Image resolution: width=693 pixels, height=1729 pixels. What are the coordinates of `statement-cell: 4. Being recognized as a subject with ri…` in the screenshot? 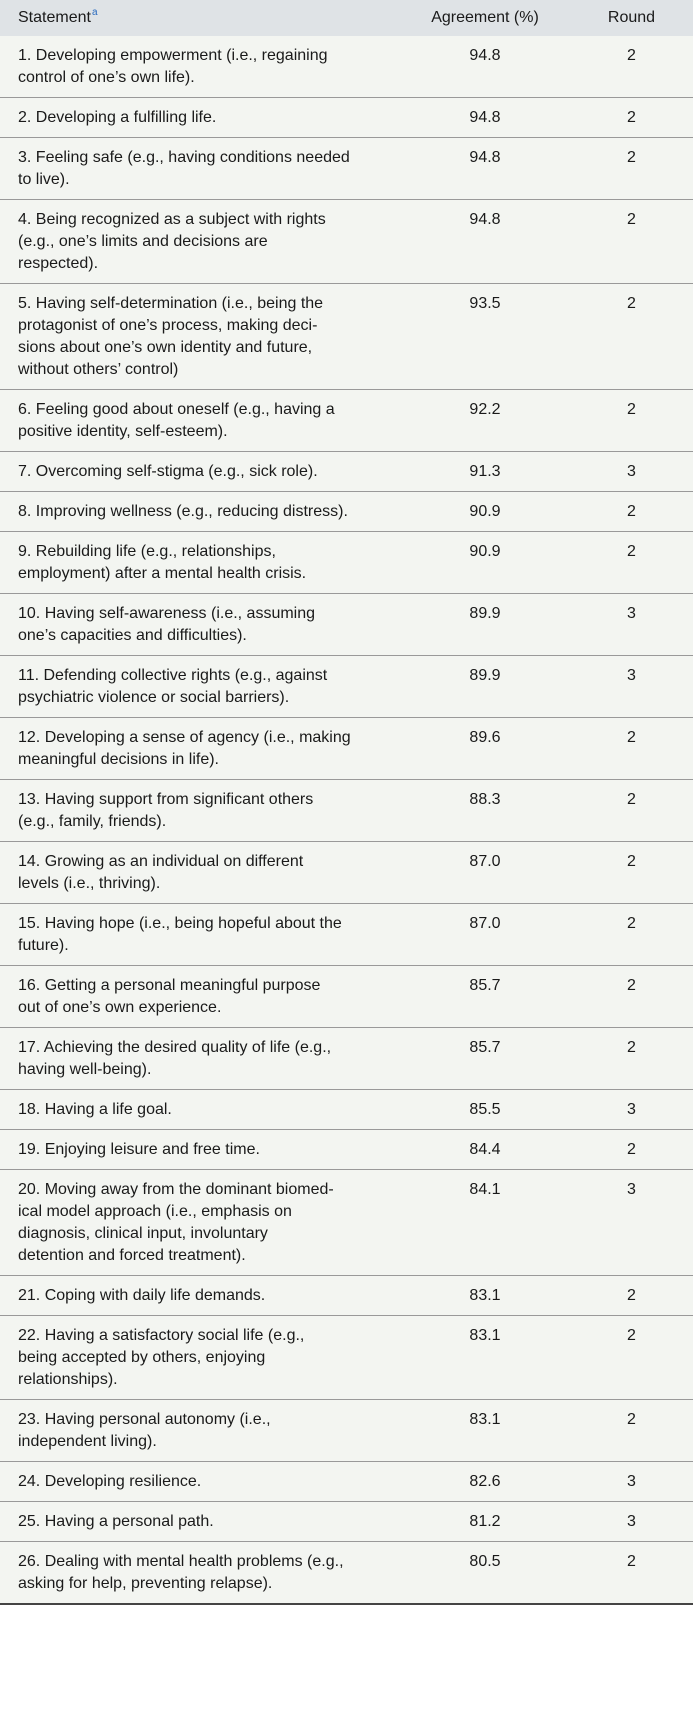 It's located at (200, 242).